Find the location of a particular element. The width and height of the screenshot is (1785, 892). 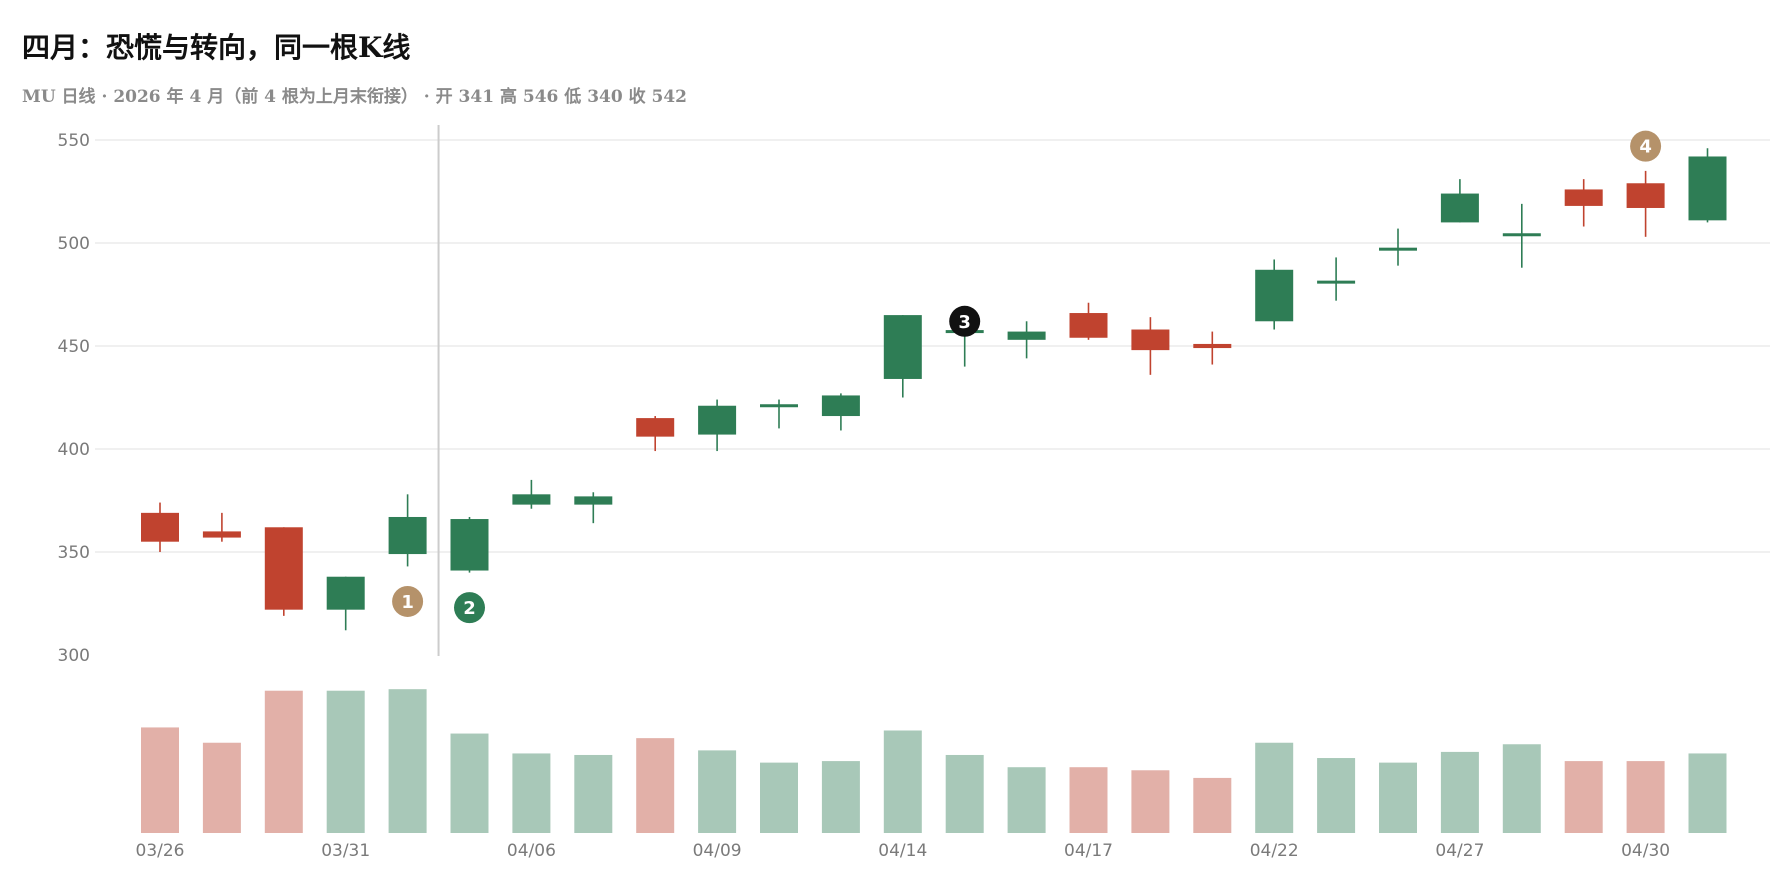

x-tick-label: 04/17 is located at coordinates (1088, 851).